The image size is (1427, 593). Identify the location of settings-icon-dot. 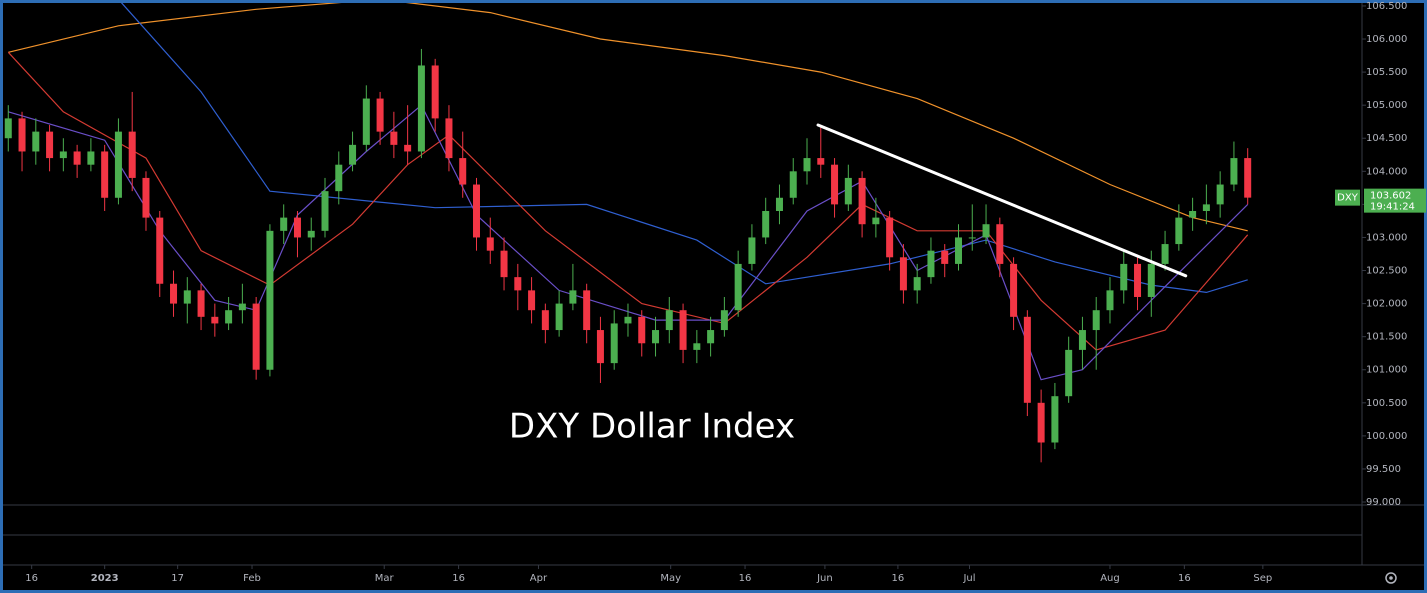
(1391, 578).